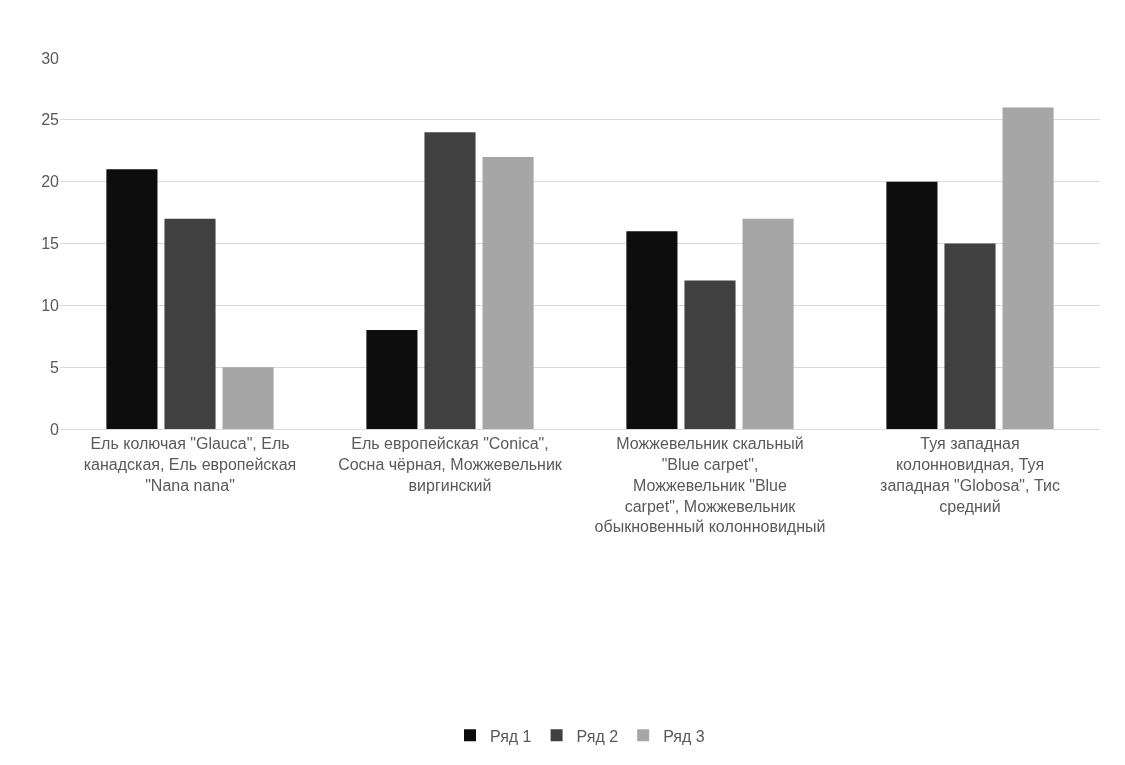 The width and height of the screenshot is (1125, 765). What do you see at coordinates (710, 485) in the screenshot?
I see `x-tick-label: Можжевельник скальный "Blue carpet", Можжевельник "Blue carpet", Можжевельник обыкновенный колонновидный` at bounding box center [710, 485].